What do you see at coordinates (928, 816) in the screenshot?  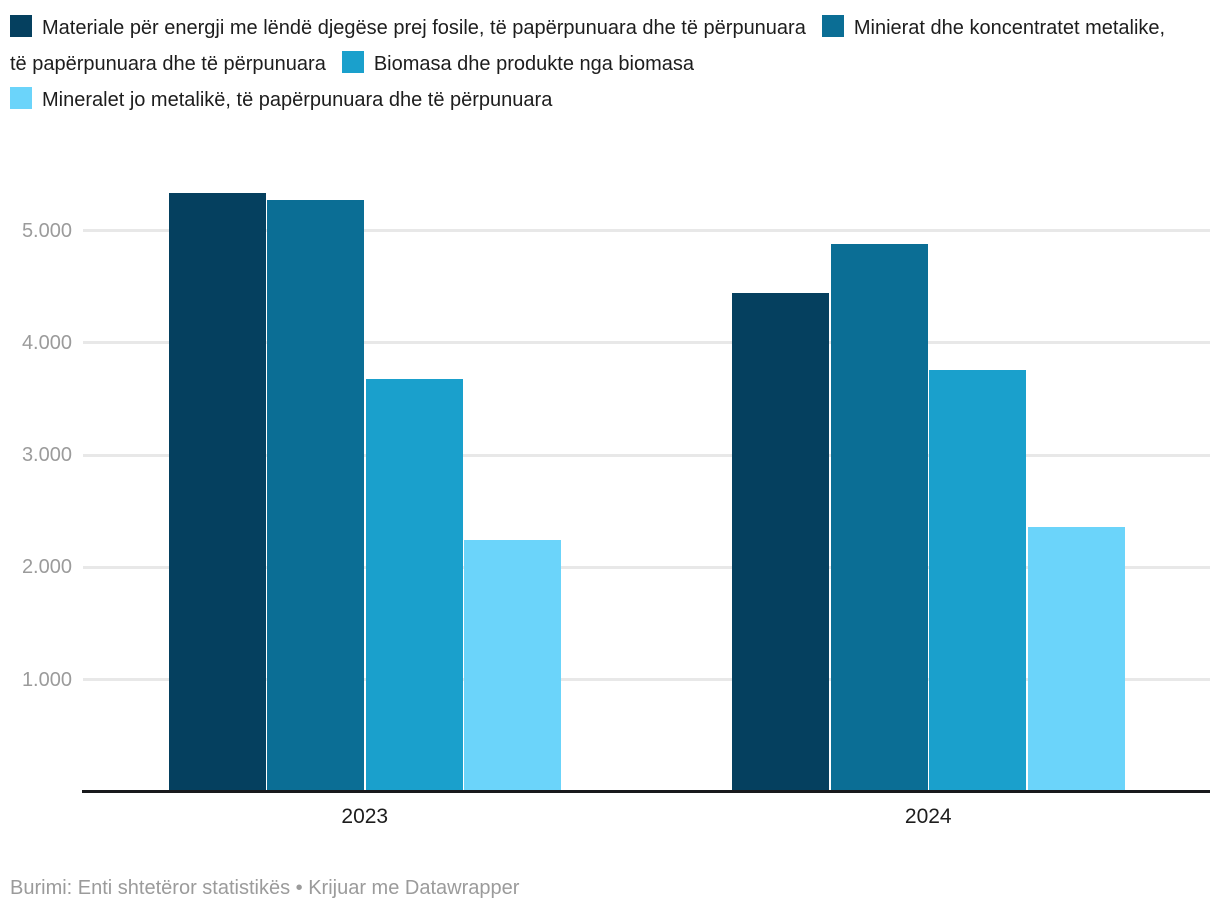 I see `x-axis-label-2024: 2024` at bounding box center [928, 816].